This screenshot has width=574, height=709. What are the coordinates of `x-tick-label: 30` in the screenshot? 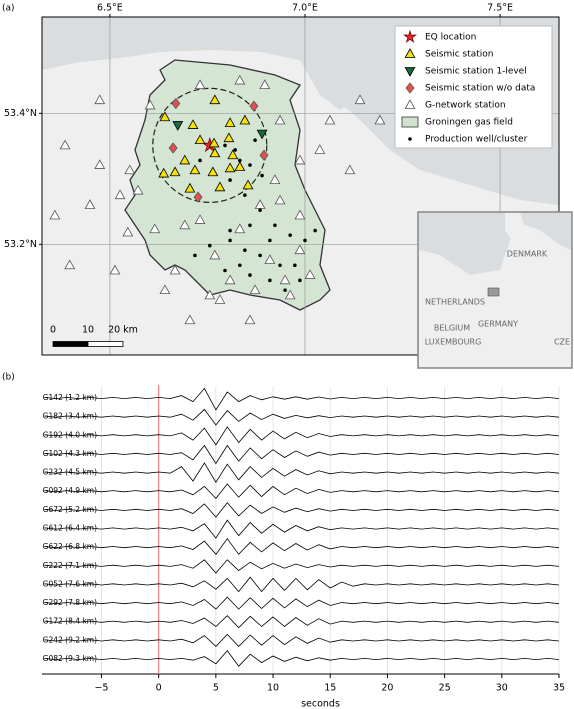 It's located at (502, 688).